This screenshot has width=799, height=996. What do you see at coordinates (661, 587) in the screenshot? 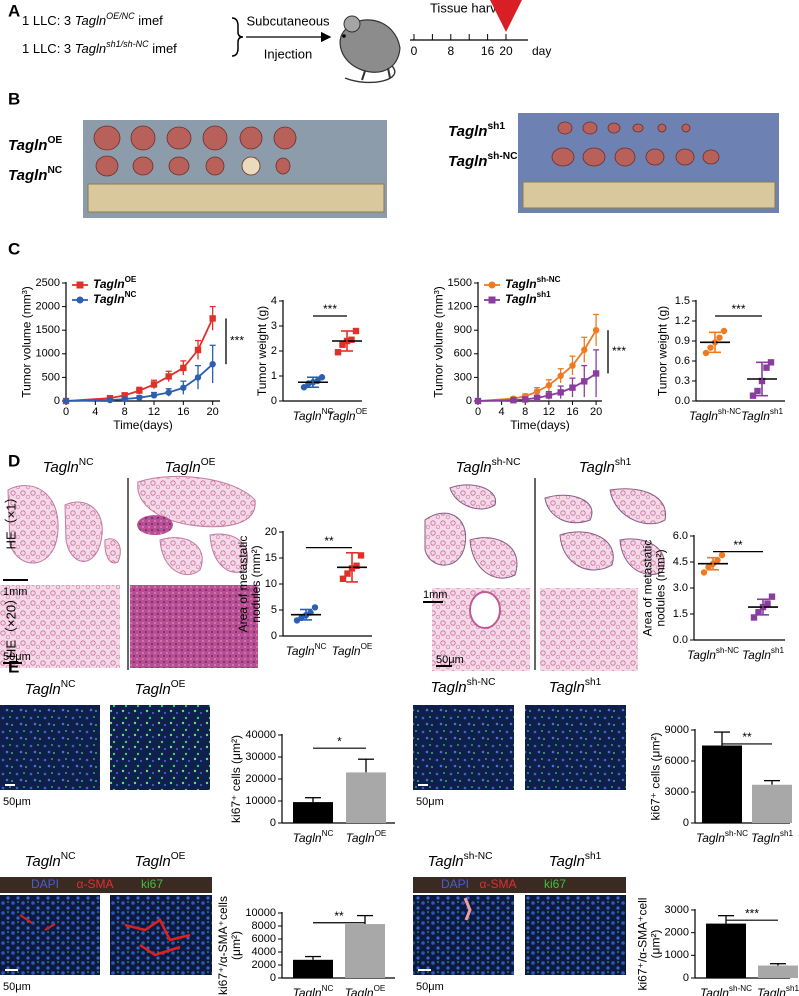
I see `y-axis-title: nodules (mm²)` at bounding box center [661, 587].